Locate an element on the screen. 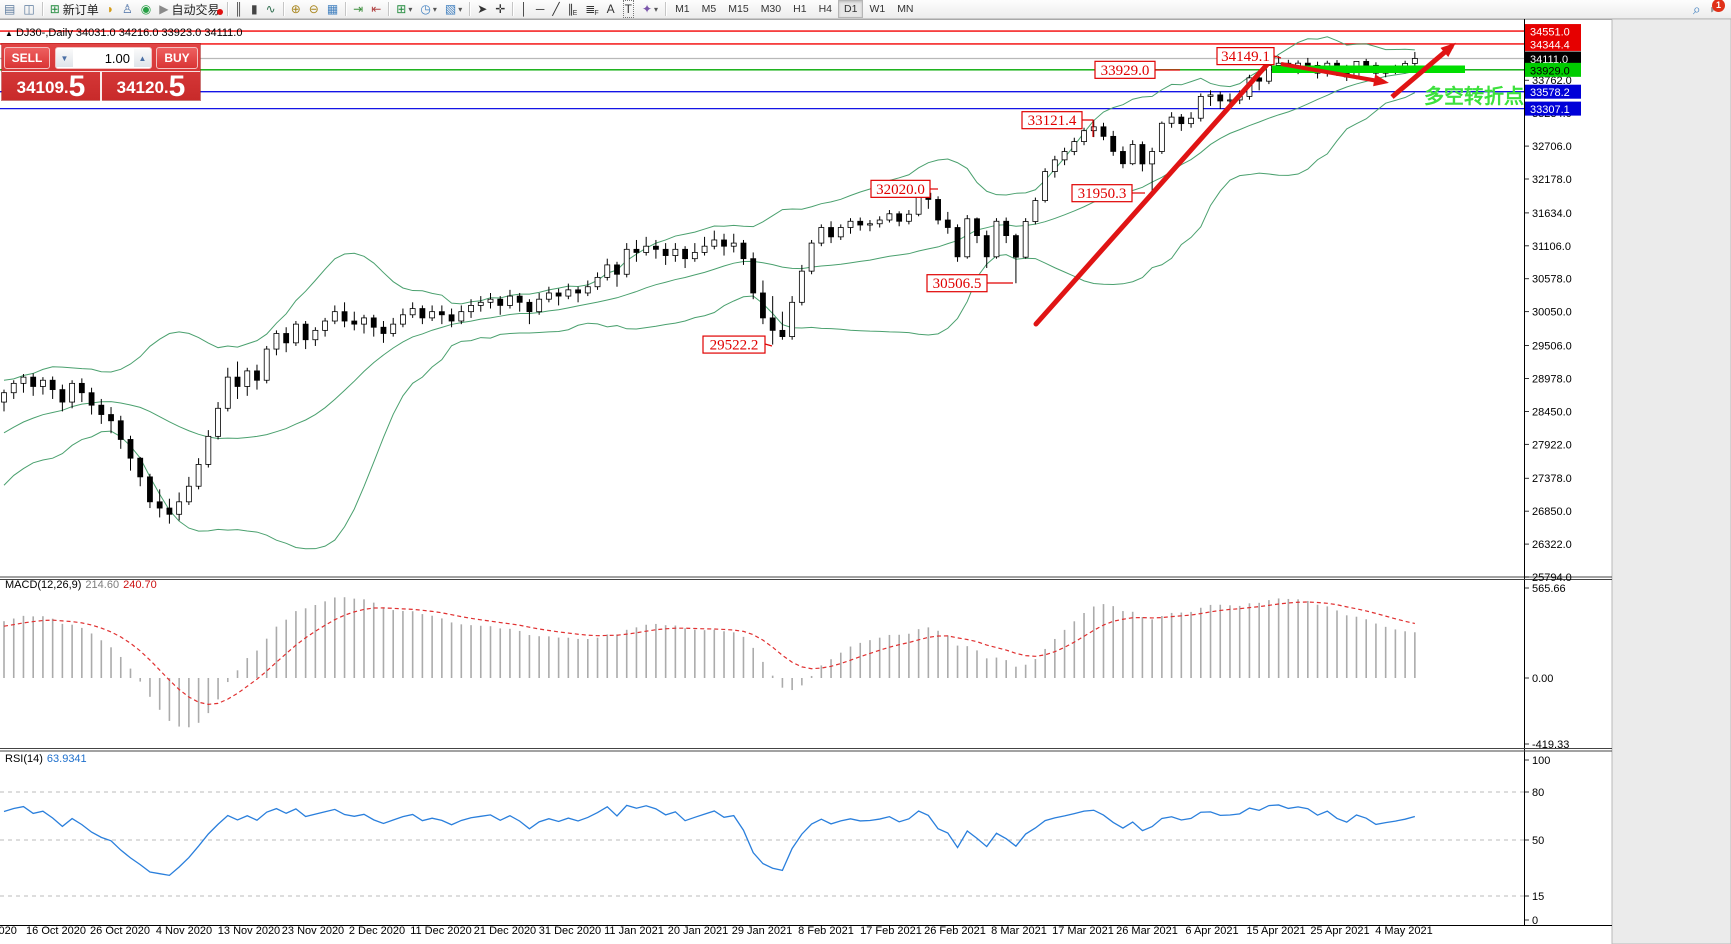  date-axis-label: 6 Apr 2021 is located at coordinates (1211, 931).